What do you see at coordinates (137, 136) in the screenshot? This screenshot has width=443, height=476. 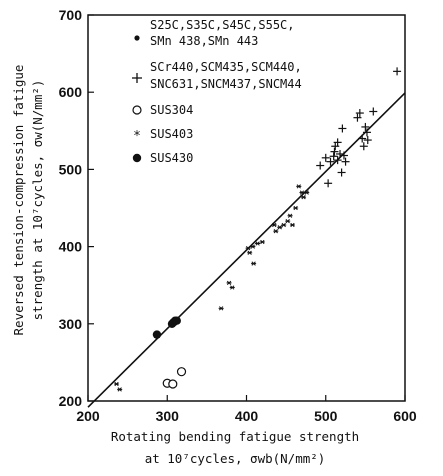 I see `legend-marker-star: *` at bounding box center [137, 136].